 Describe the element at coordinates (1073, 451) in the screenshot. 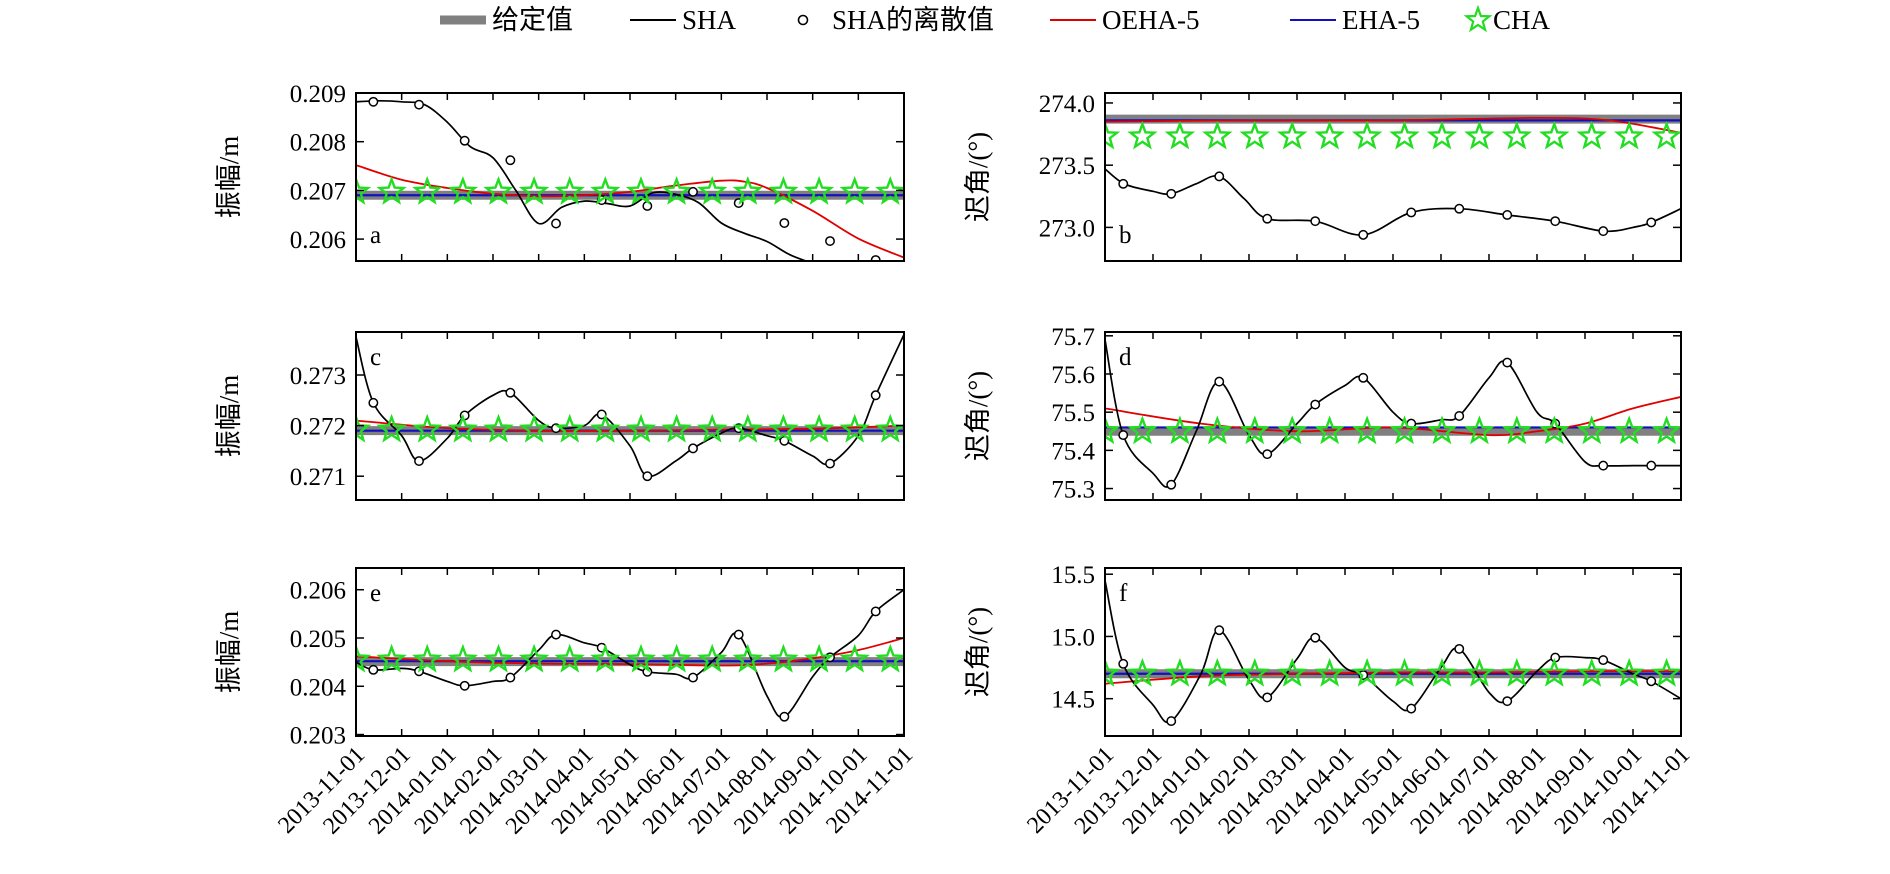

I see `y-tick-label: 75.4` at that location.